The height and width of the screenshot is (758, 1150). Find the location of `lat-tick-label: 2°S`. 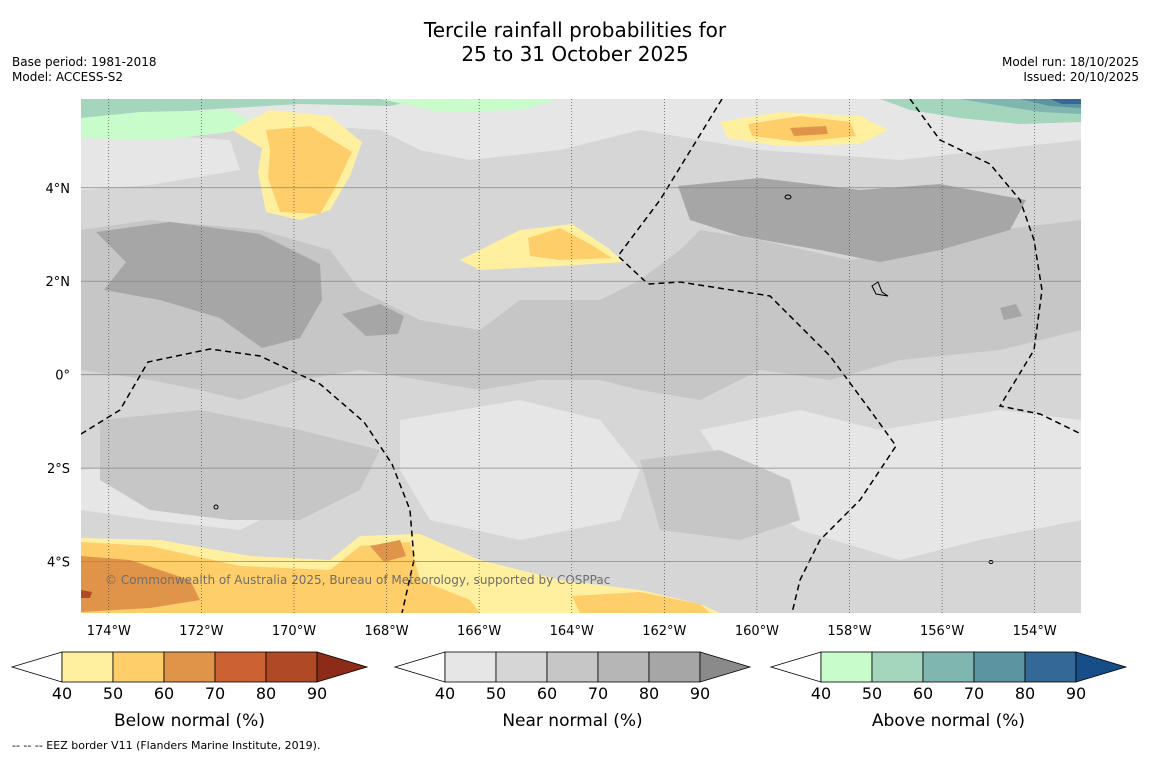

lat-tick-label: 2°S is located at coordinates (58, 469).